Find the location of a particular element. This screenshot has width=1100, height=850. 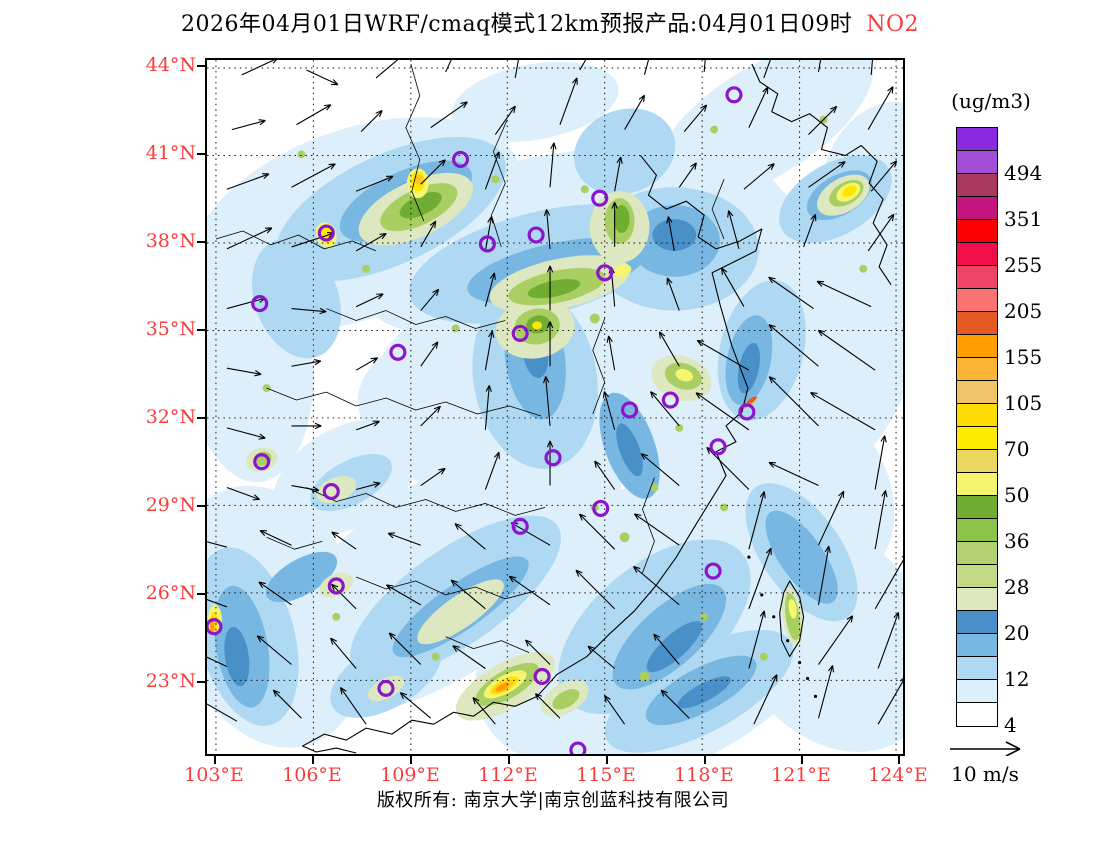

lon-tick-label: 121°E is located at coordinates (801, 775).